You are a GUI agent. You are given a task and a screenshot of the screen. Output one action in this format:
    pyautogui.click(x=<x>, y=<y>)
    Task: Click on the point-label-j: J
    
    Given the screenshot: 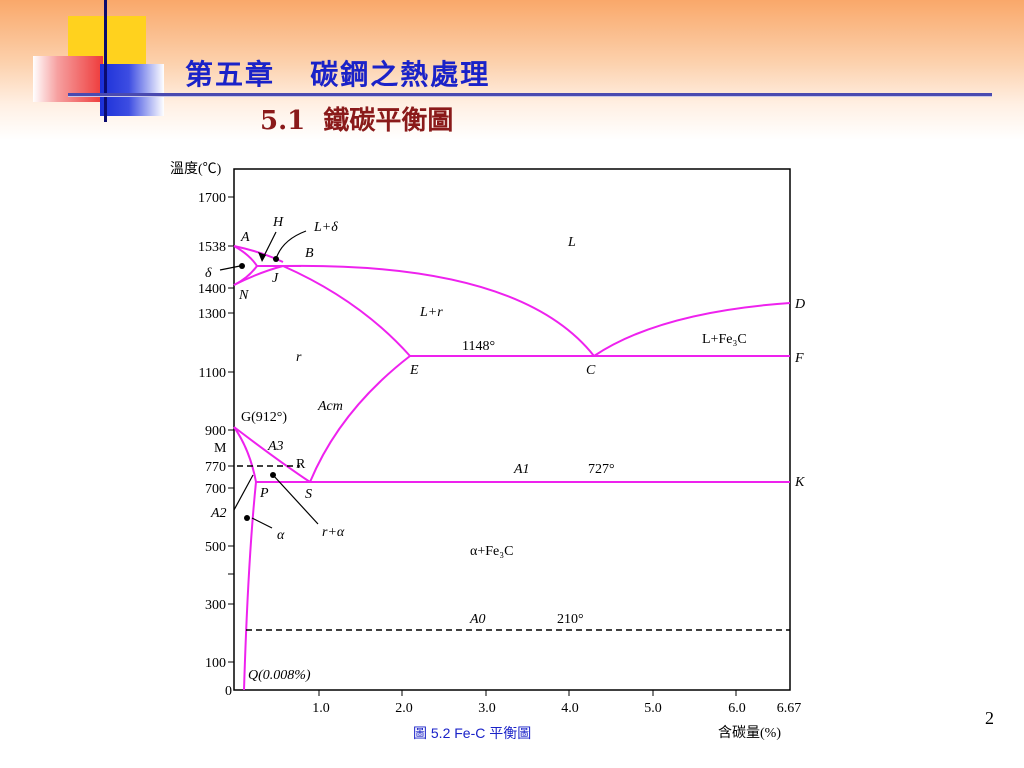 What is the action you would take?
    pyautogui.click(x=275, y=278)
    